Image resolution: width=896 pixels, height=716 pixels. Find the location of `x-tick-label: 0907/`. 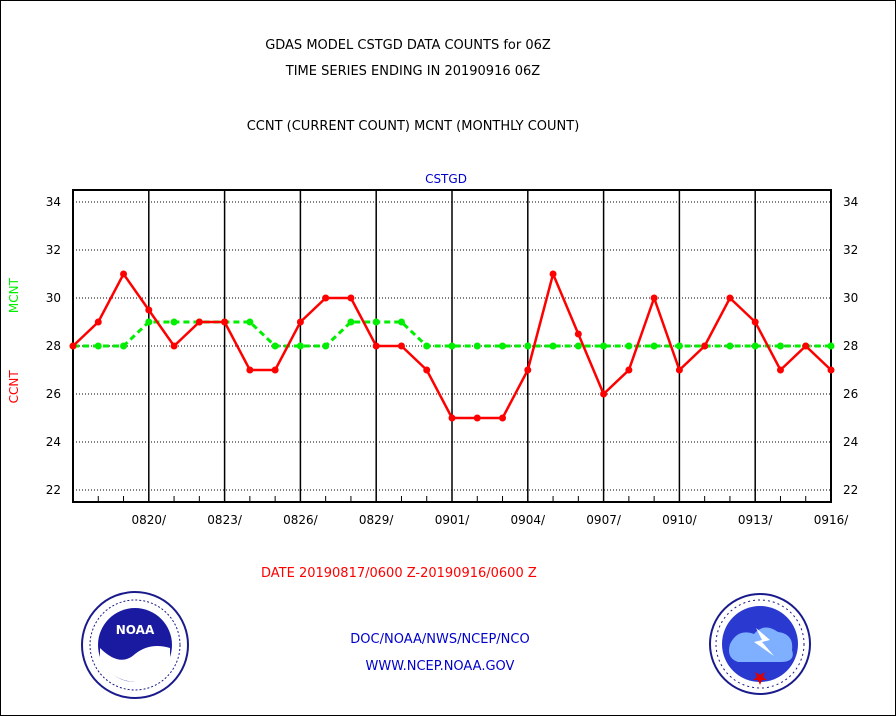

x-tick-label: 0907/ is located at coordinates (604, 520).